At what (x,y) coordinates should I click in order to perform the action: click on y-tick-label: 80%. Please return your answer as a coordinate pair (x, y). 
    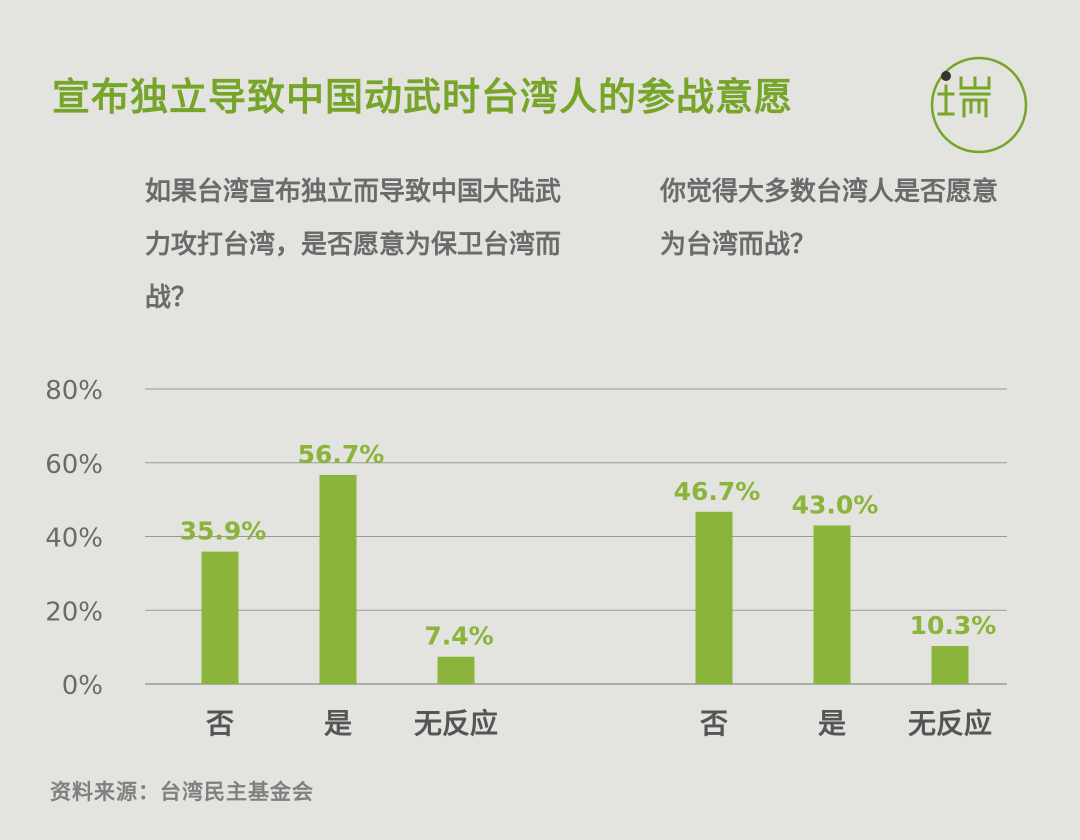
    Looking at the image, I should click on (74, 391).